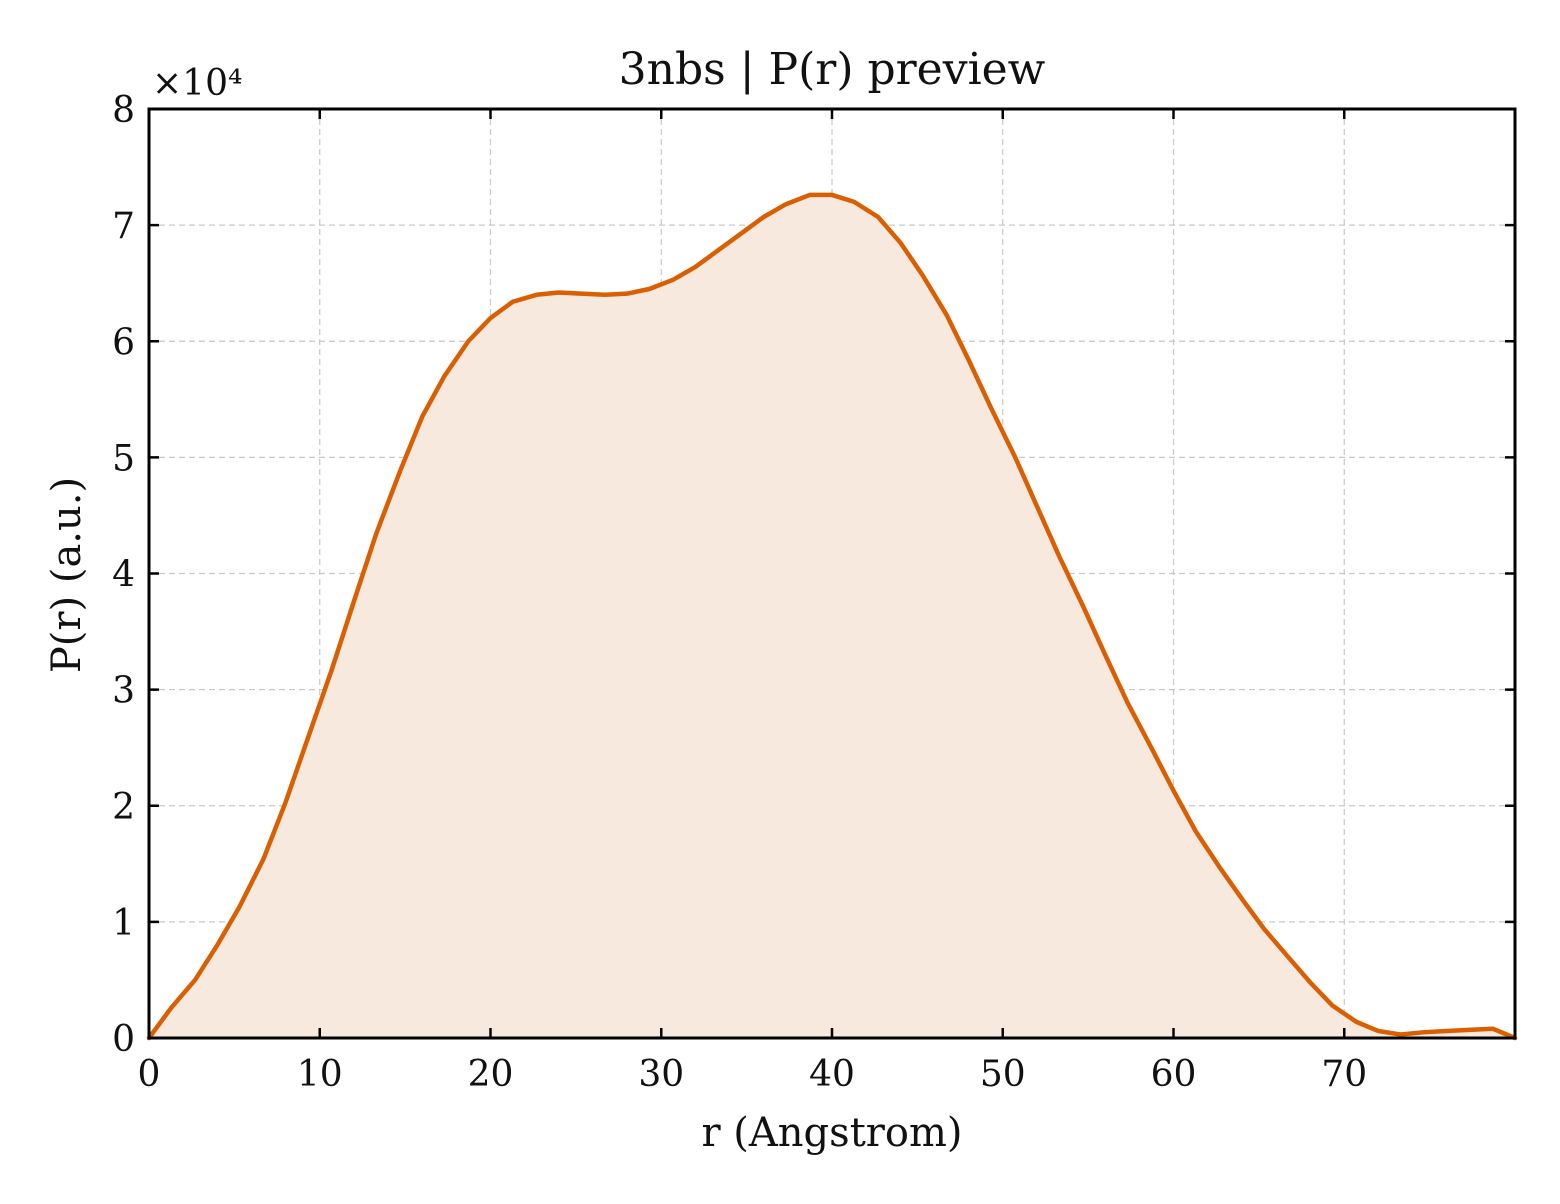 Image resolution: width=1560 pixels, height=1204 pixels. I want to click on x-axis-label: r (Angstrom), so click(831, 1133).